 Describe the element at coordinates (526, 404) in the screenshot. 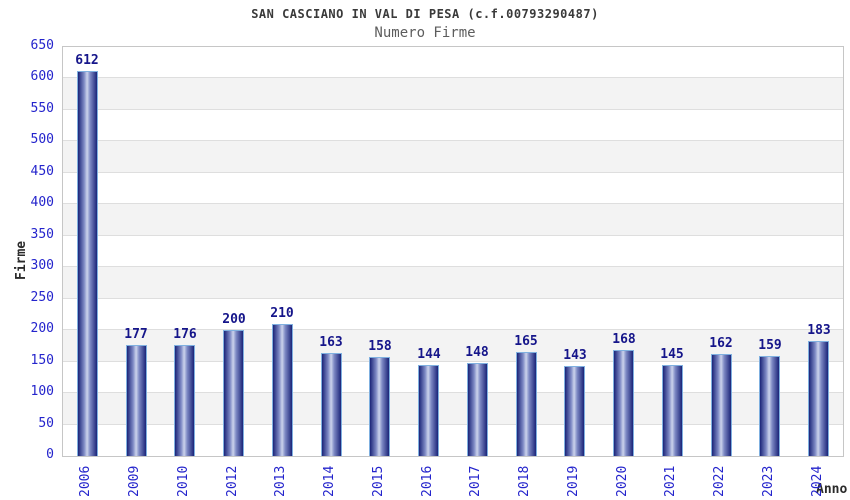

I see `bar-2018` at that location.